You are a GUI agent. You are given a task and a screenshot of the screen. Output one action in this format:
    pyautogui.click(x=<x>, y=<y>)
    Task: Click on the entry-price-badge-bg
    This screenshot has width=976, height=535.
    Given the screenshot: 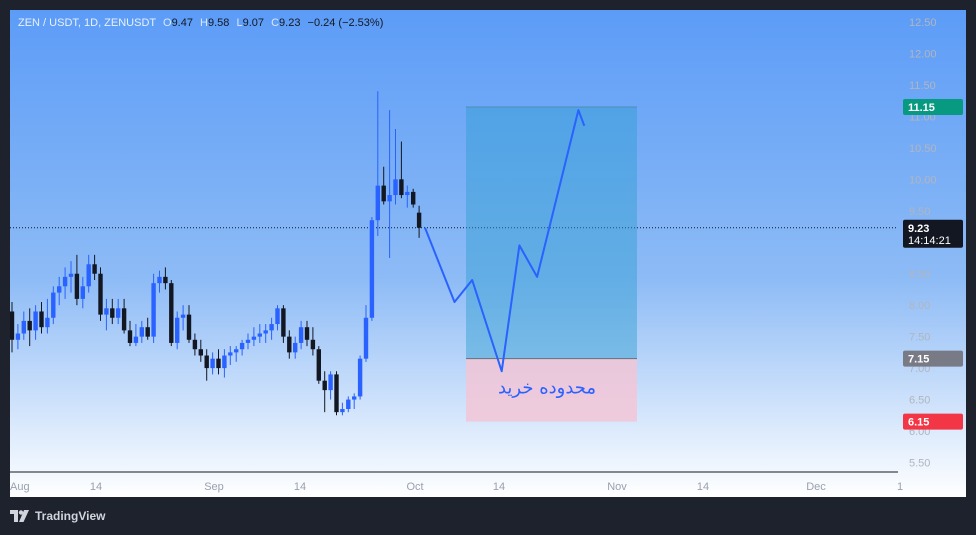 What is the action you would take?
    pyautogui.click(x=933, y=358)
    